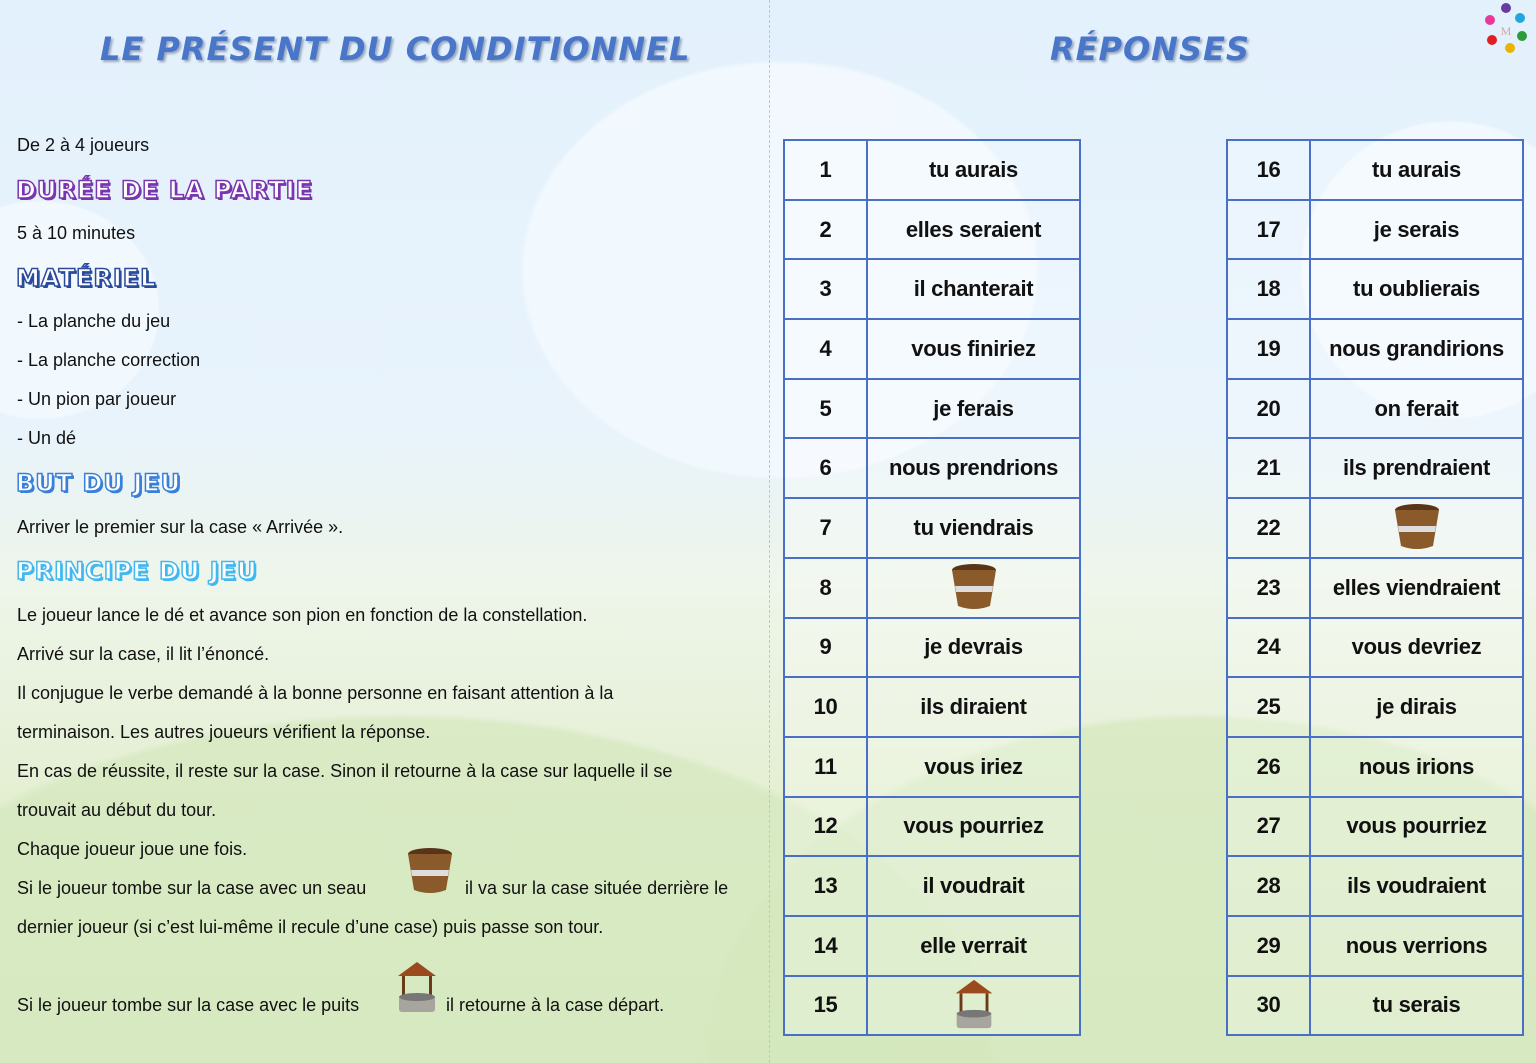 The height and width of the screenshot is (1063, 1536). I want to click on answer-number: 4, so click(825, 349).